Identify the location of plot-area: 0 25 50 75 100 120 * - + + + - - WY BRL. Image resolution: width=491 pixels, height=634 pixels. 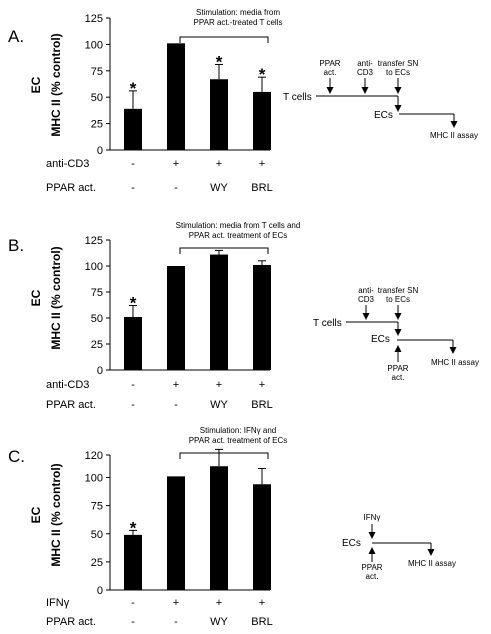
(179, 538).